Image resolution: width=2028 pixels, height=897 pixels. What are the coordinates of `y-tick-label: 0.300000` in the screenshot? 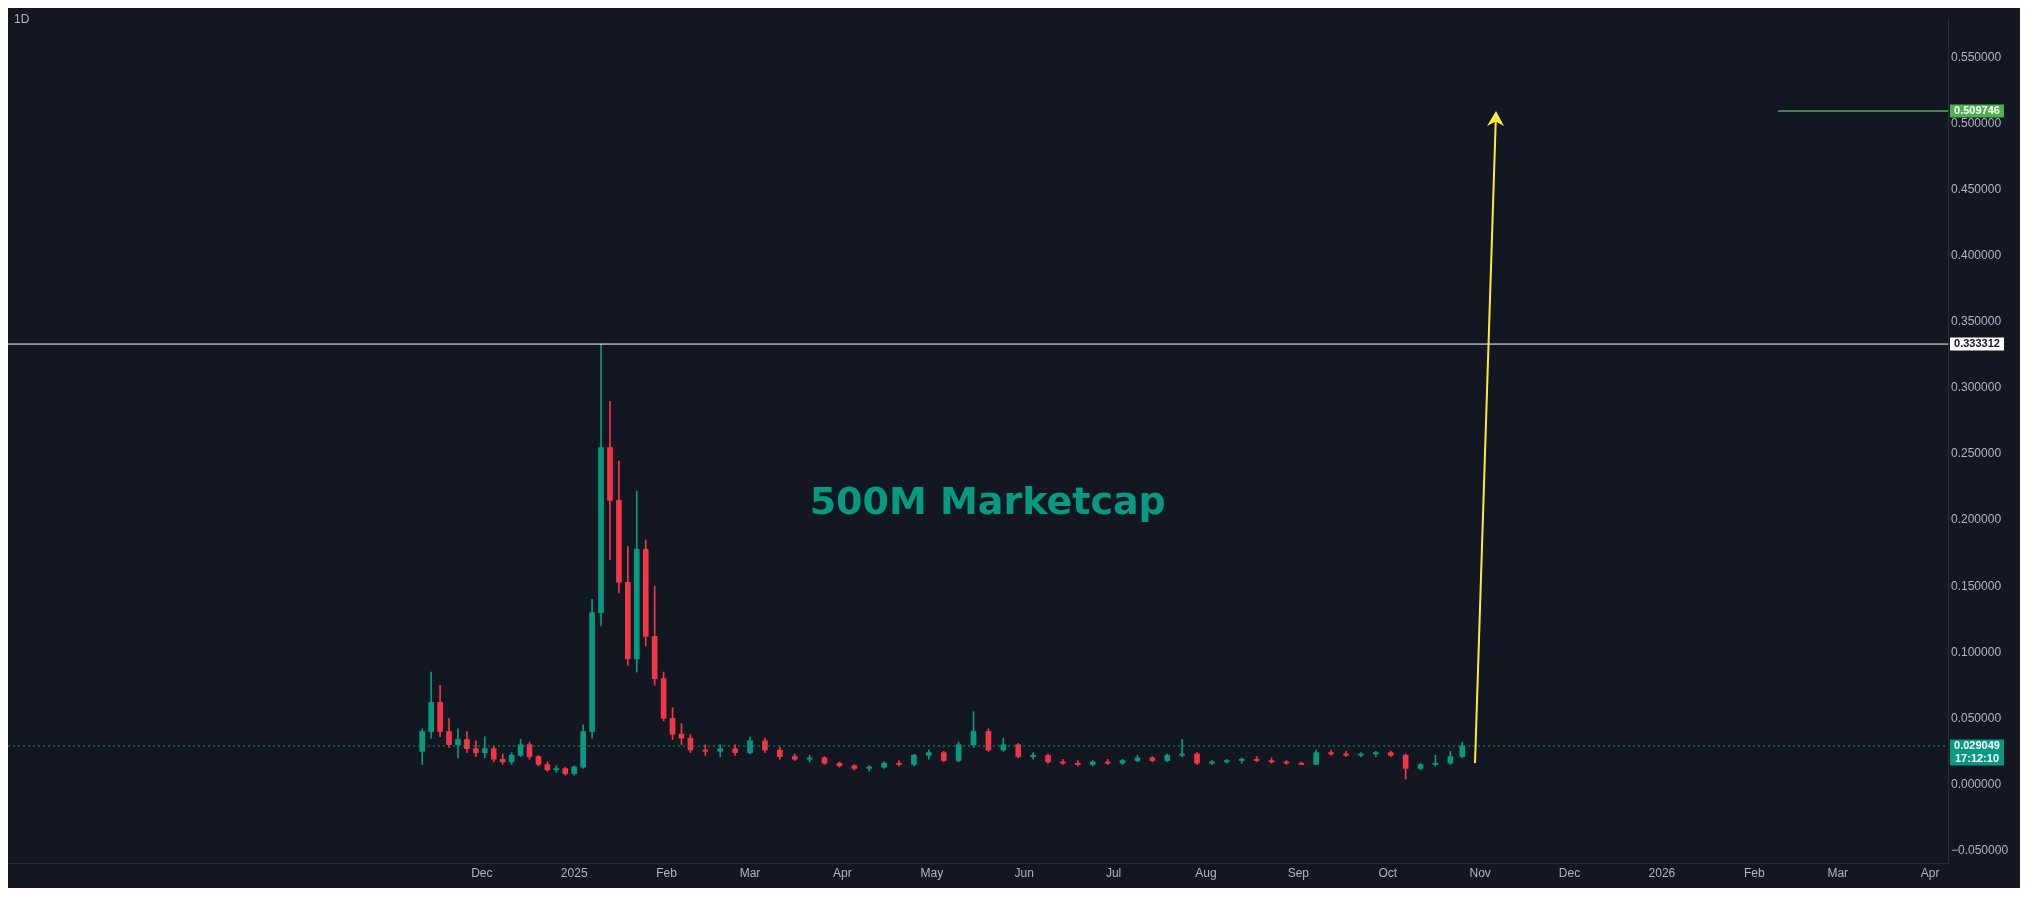 It's located at (1976, 387).